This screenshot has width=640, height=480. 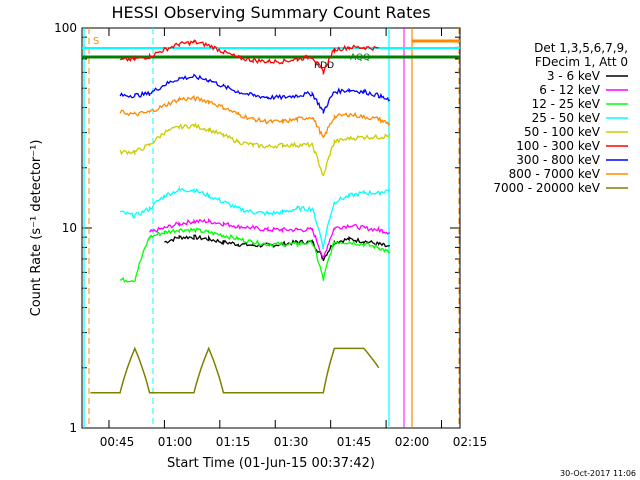 I want to click on x-tick-label-0045: 00:45, so click(x=117, y=442).